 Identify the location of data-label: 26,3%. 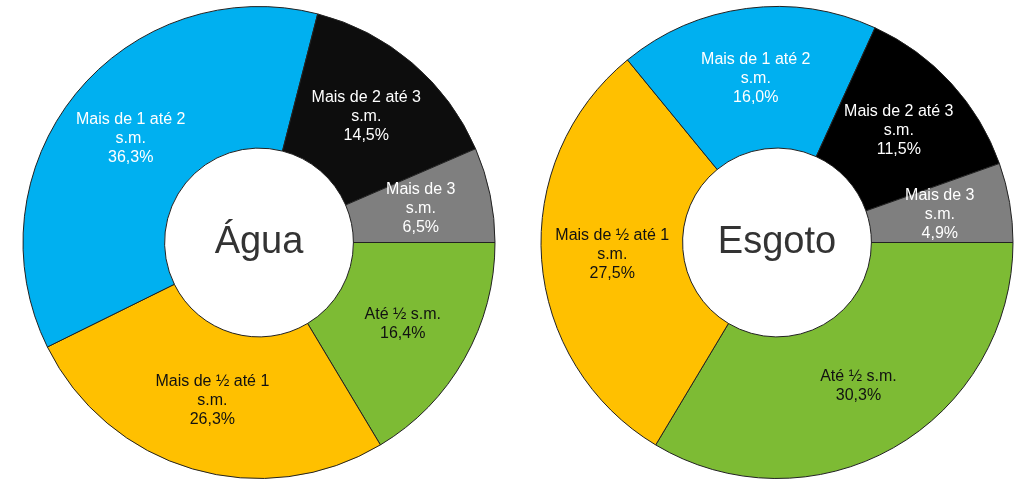
(212, 419).